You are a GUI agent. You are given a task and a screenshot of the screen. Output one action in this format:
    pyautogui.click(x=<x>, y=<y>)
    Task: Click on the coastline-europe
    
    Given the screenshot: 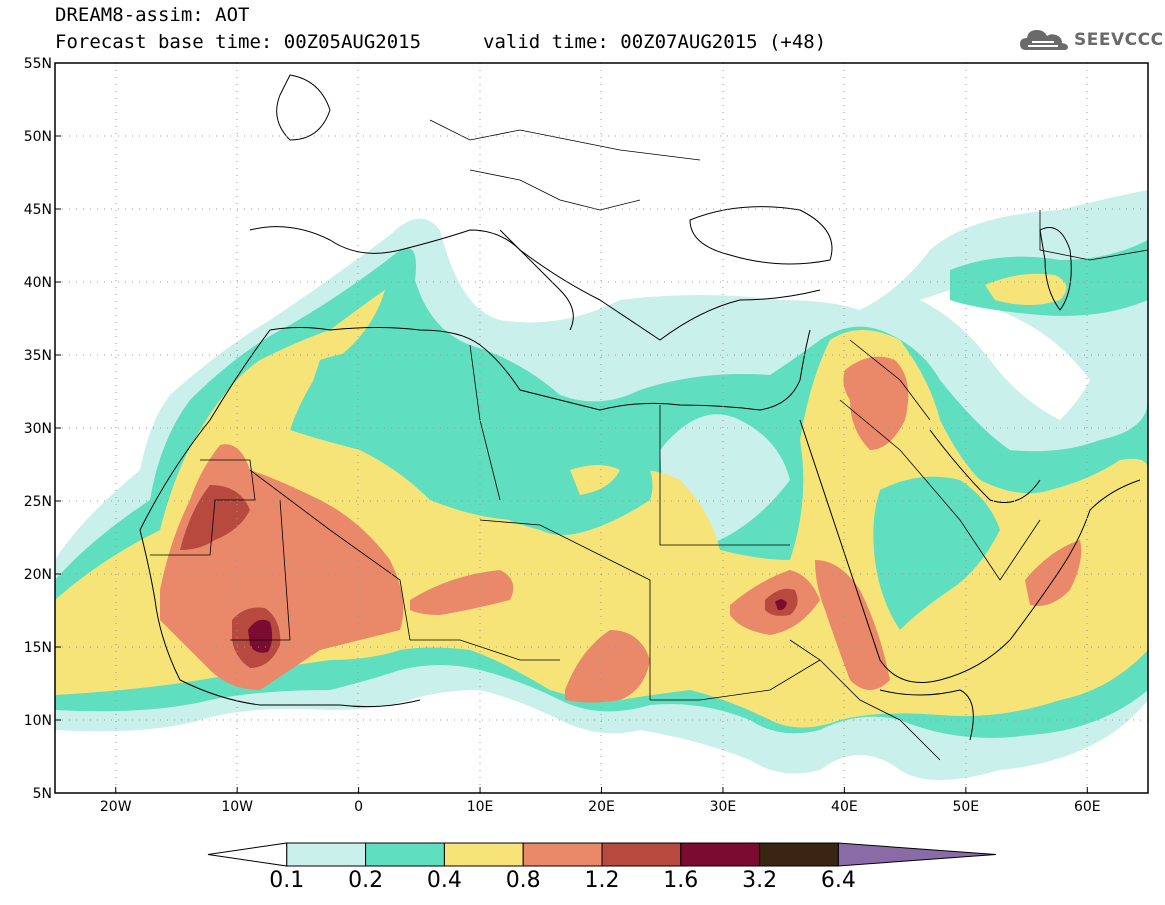 What is the action you would take?
    pyautogui.click(x=535, y=283)
    